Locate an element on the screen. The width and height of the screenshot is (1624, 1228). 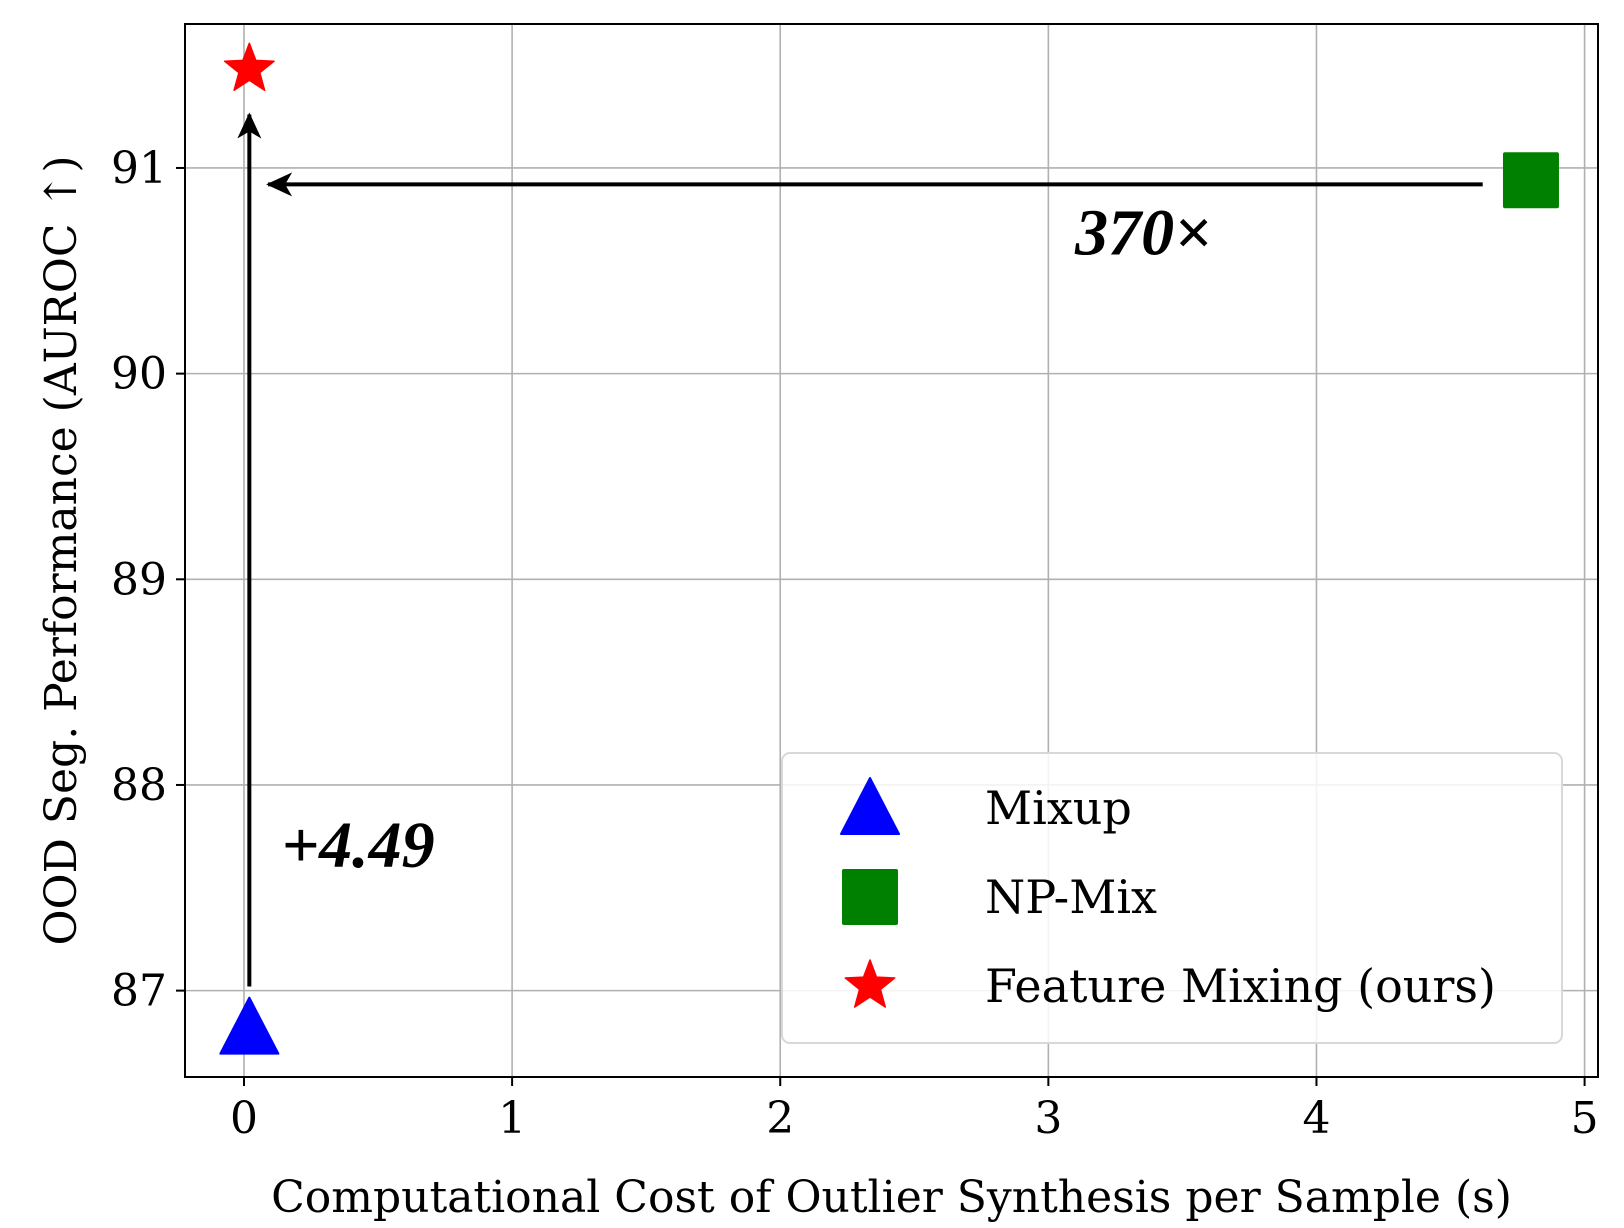
x-tick-label: 0 is located at coordinates (244, 1118).